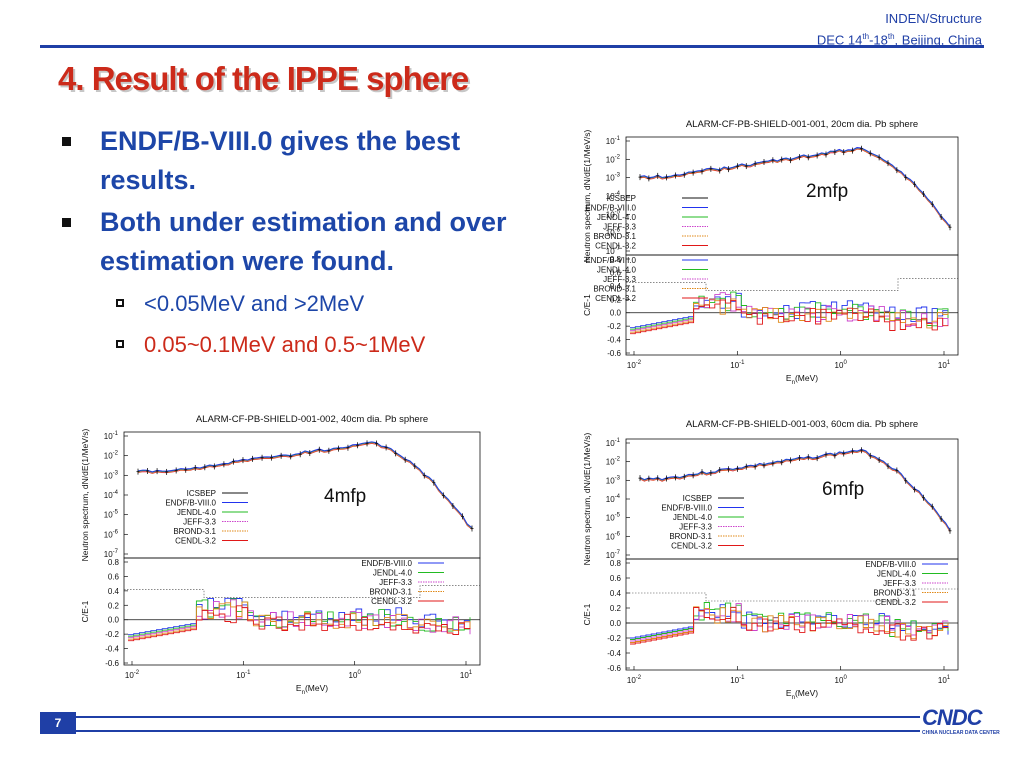 The height and width of the screenshot is (768, 1024). What do you see at coordinates (280, 160) in the screenshot?
I see `bullet-text: ENDF/B-VIII.0 gives the best results.` at bounding box center [280, 160].